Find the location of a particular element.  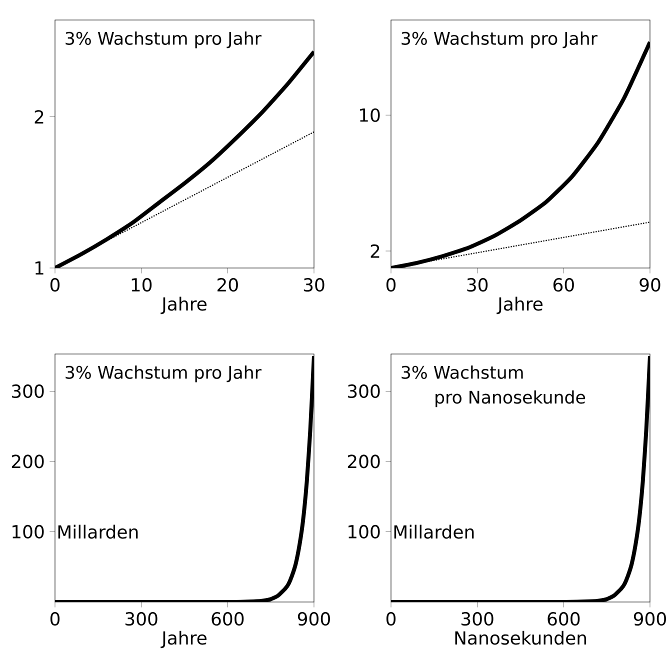

y-tick-label: 1 is located at coordinates (39, 268).